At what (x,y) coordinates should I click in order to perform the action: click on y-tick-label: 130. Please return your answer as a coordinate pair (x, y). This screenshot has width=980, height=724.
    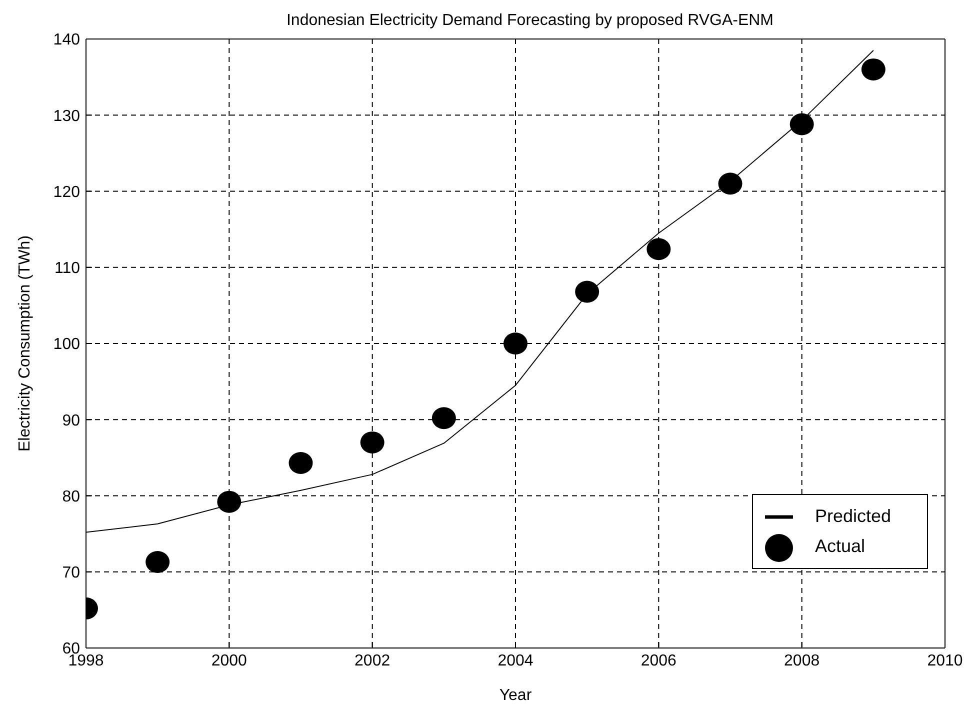
    Looking at the image, I should click on (66, 116).